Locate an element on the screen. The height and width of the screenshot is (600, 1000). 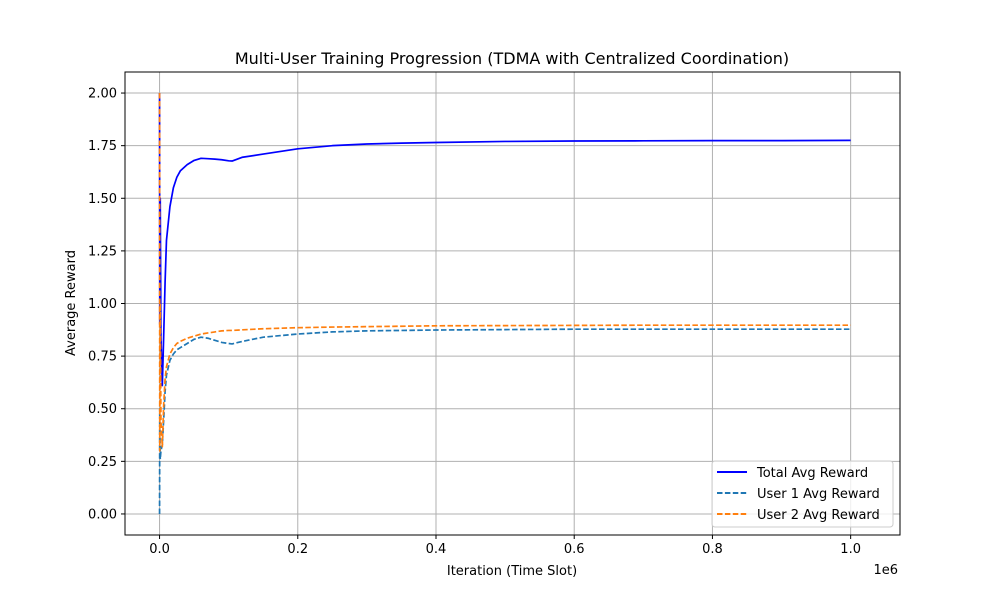
y-tick-label: 0.50 is located at coordinates (102, 409).